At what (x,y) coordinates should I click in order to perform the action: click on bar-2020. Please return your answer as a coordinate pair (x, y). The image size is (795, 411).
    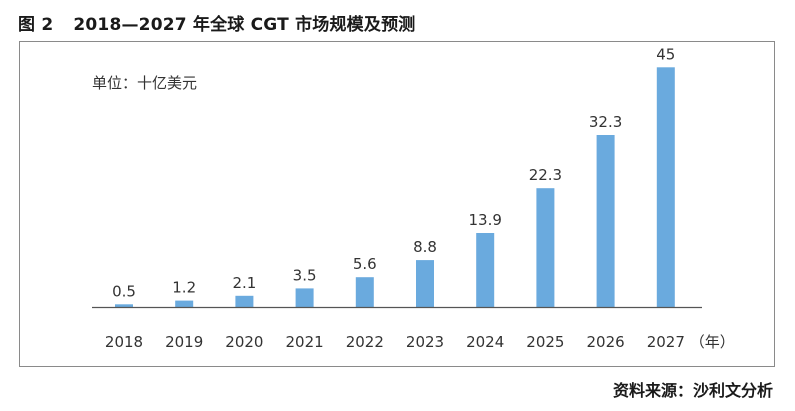
    Looking at the image, I should click on (244, 301).